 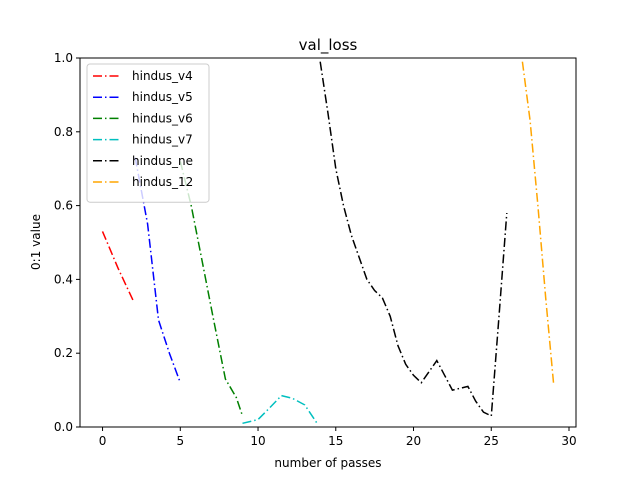 What do you see at coordinates (162, 76) in the screenshot?
I see `legend-label: hindus_v4` at bounding box center [162, 76].